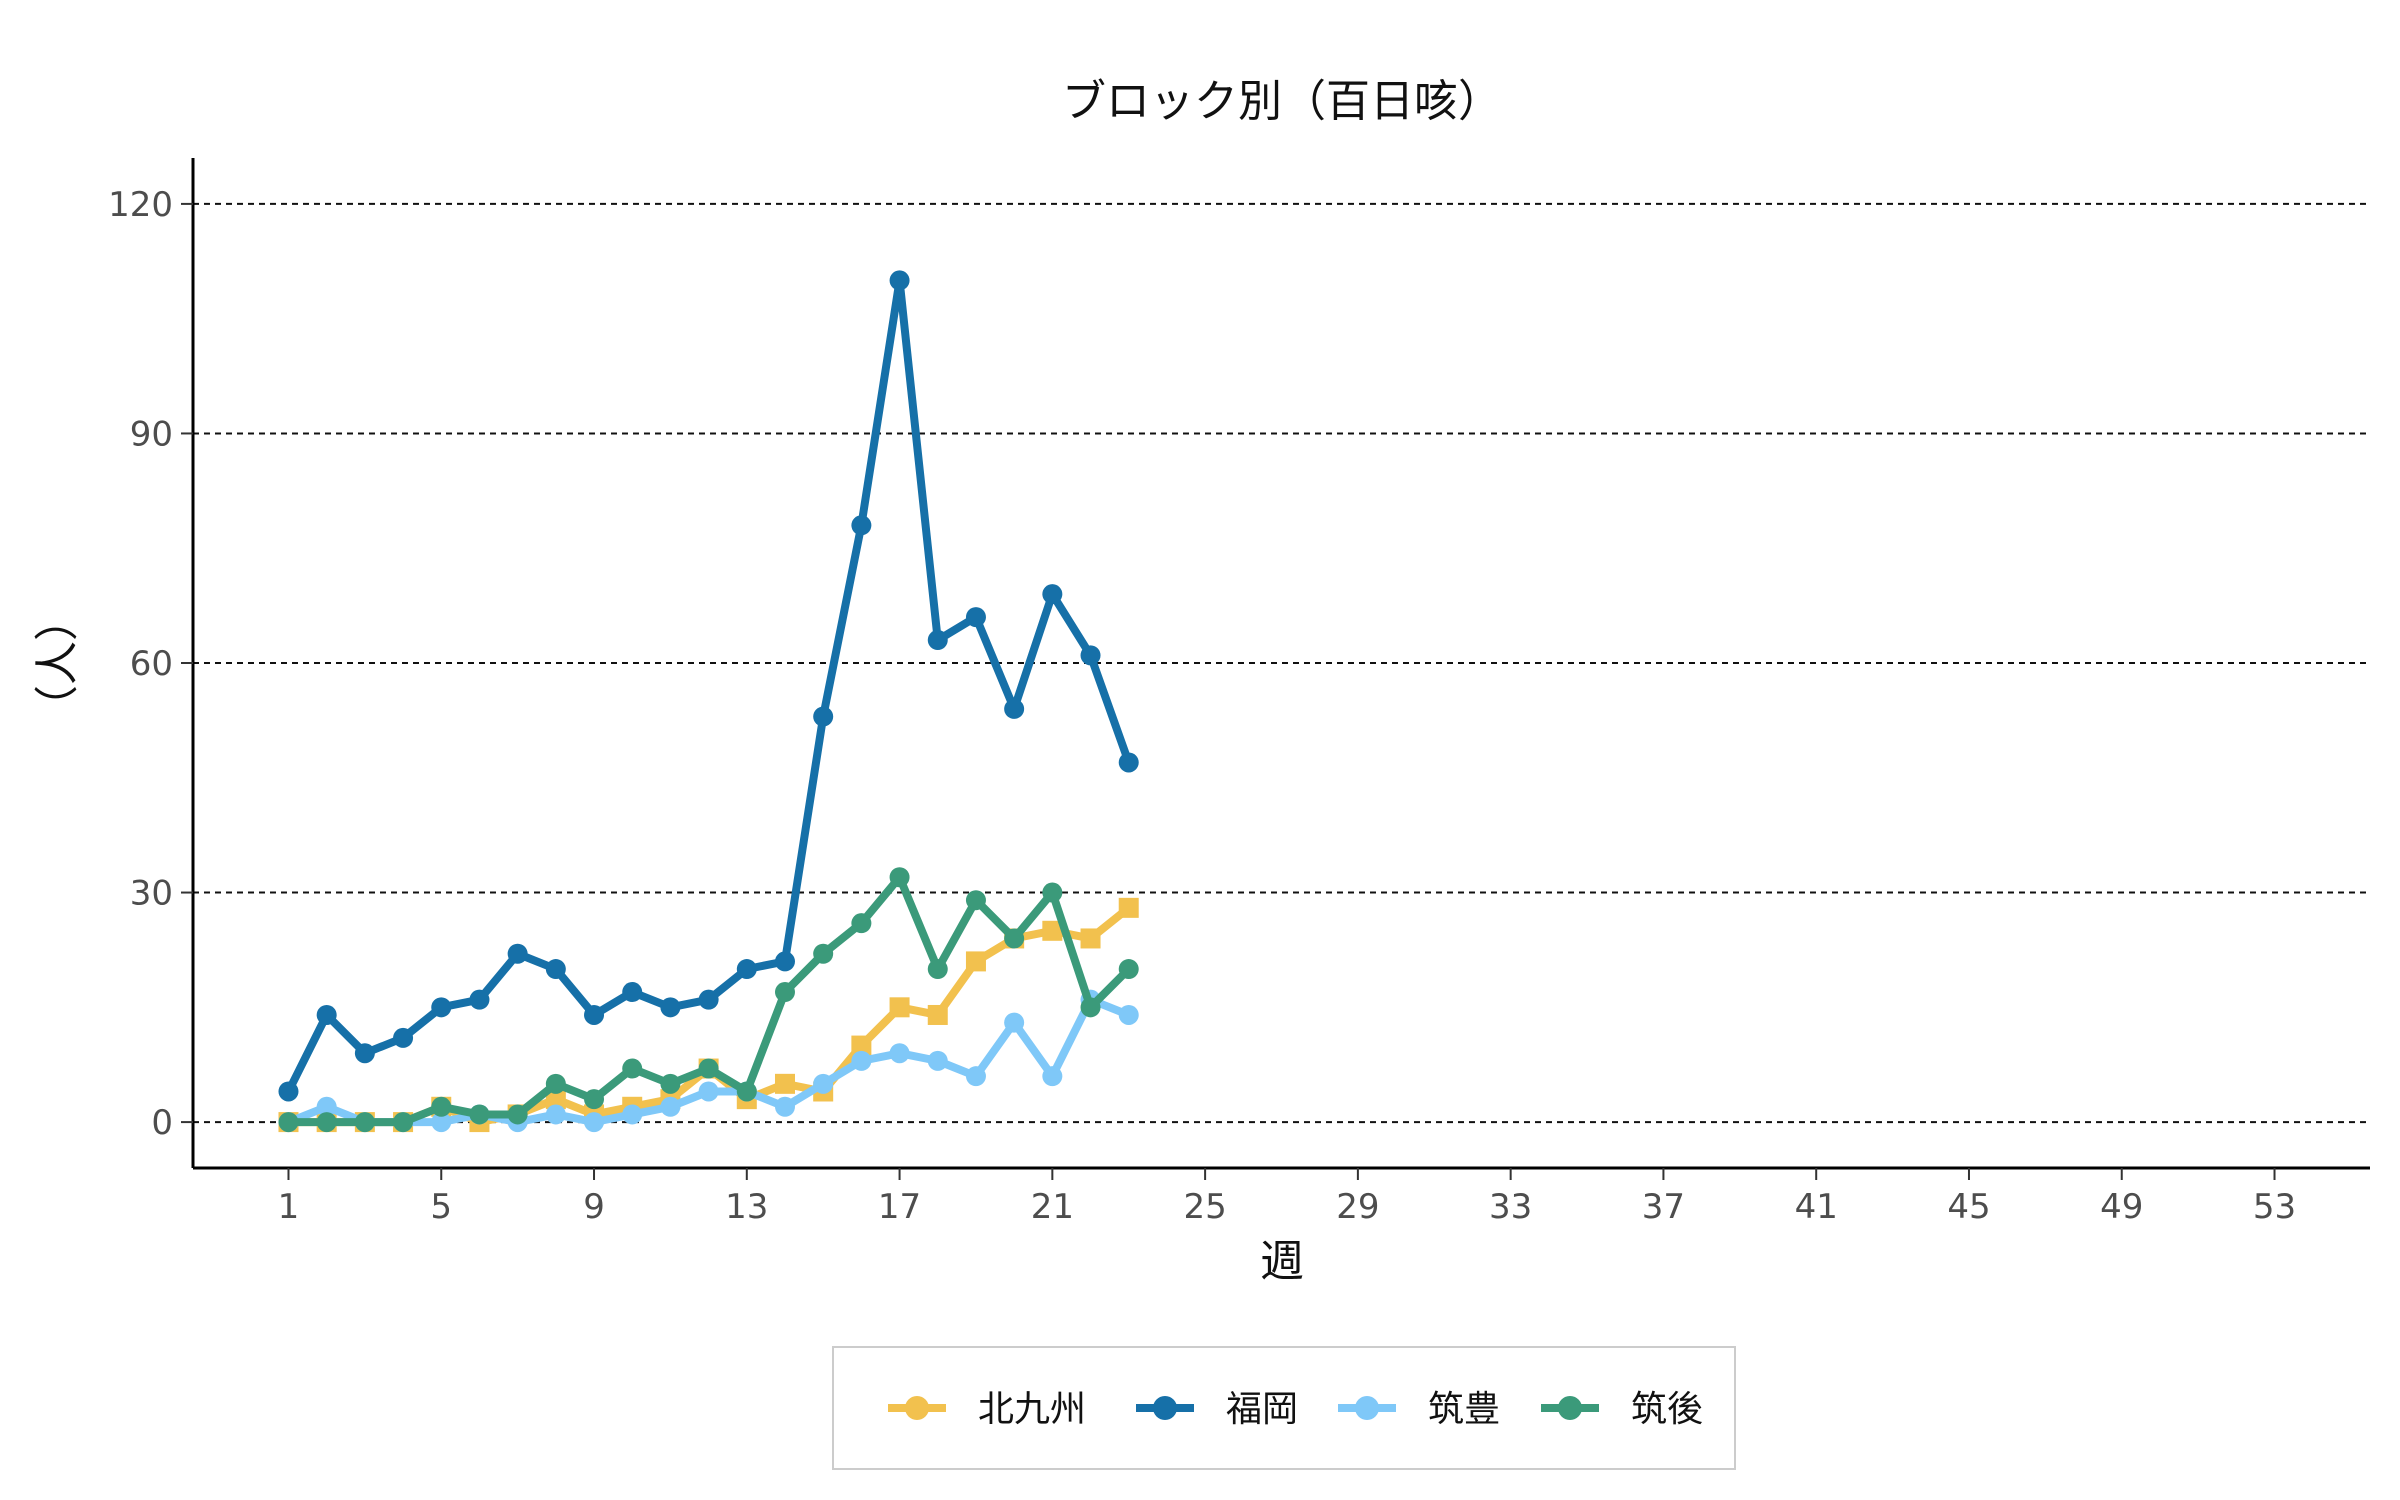 This screenshot has height=1500, width=2400. I want to click on legend-item: 北九州, so click(987, 1409).